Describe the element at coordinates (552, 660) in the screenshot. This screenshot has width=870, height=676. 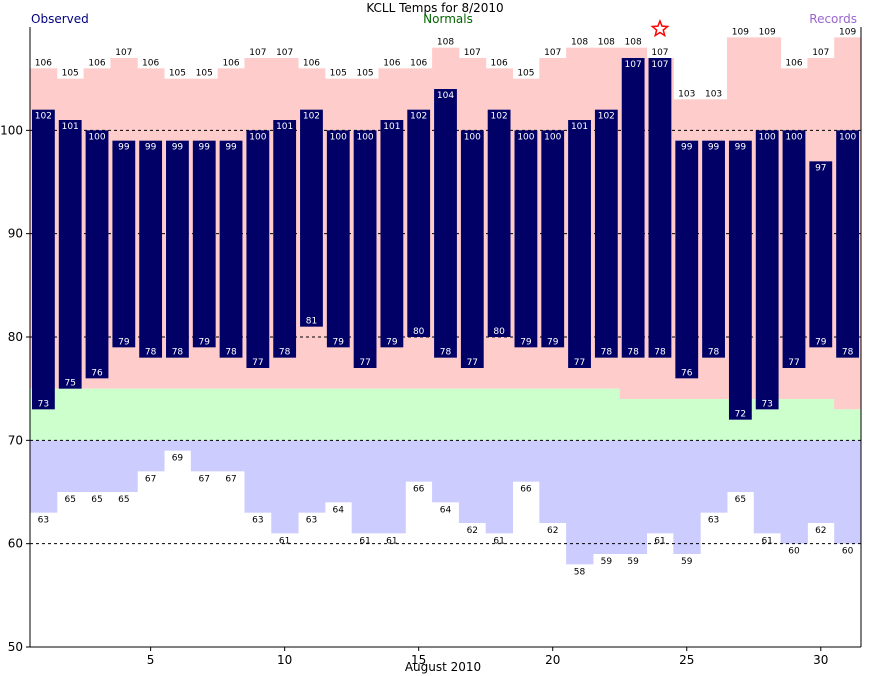
I see `x-tick-label: 20` at that location.